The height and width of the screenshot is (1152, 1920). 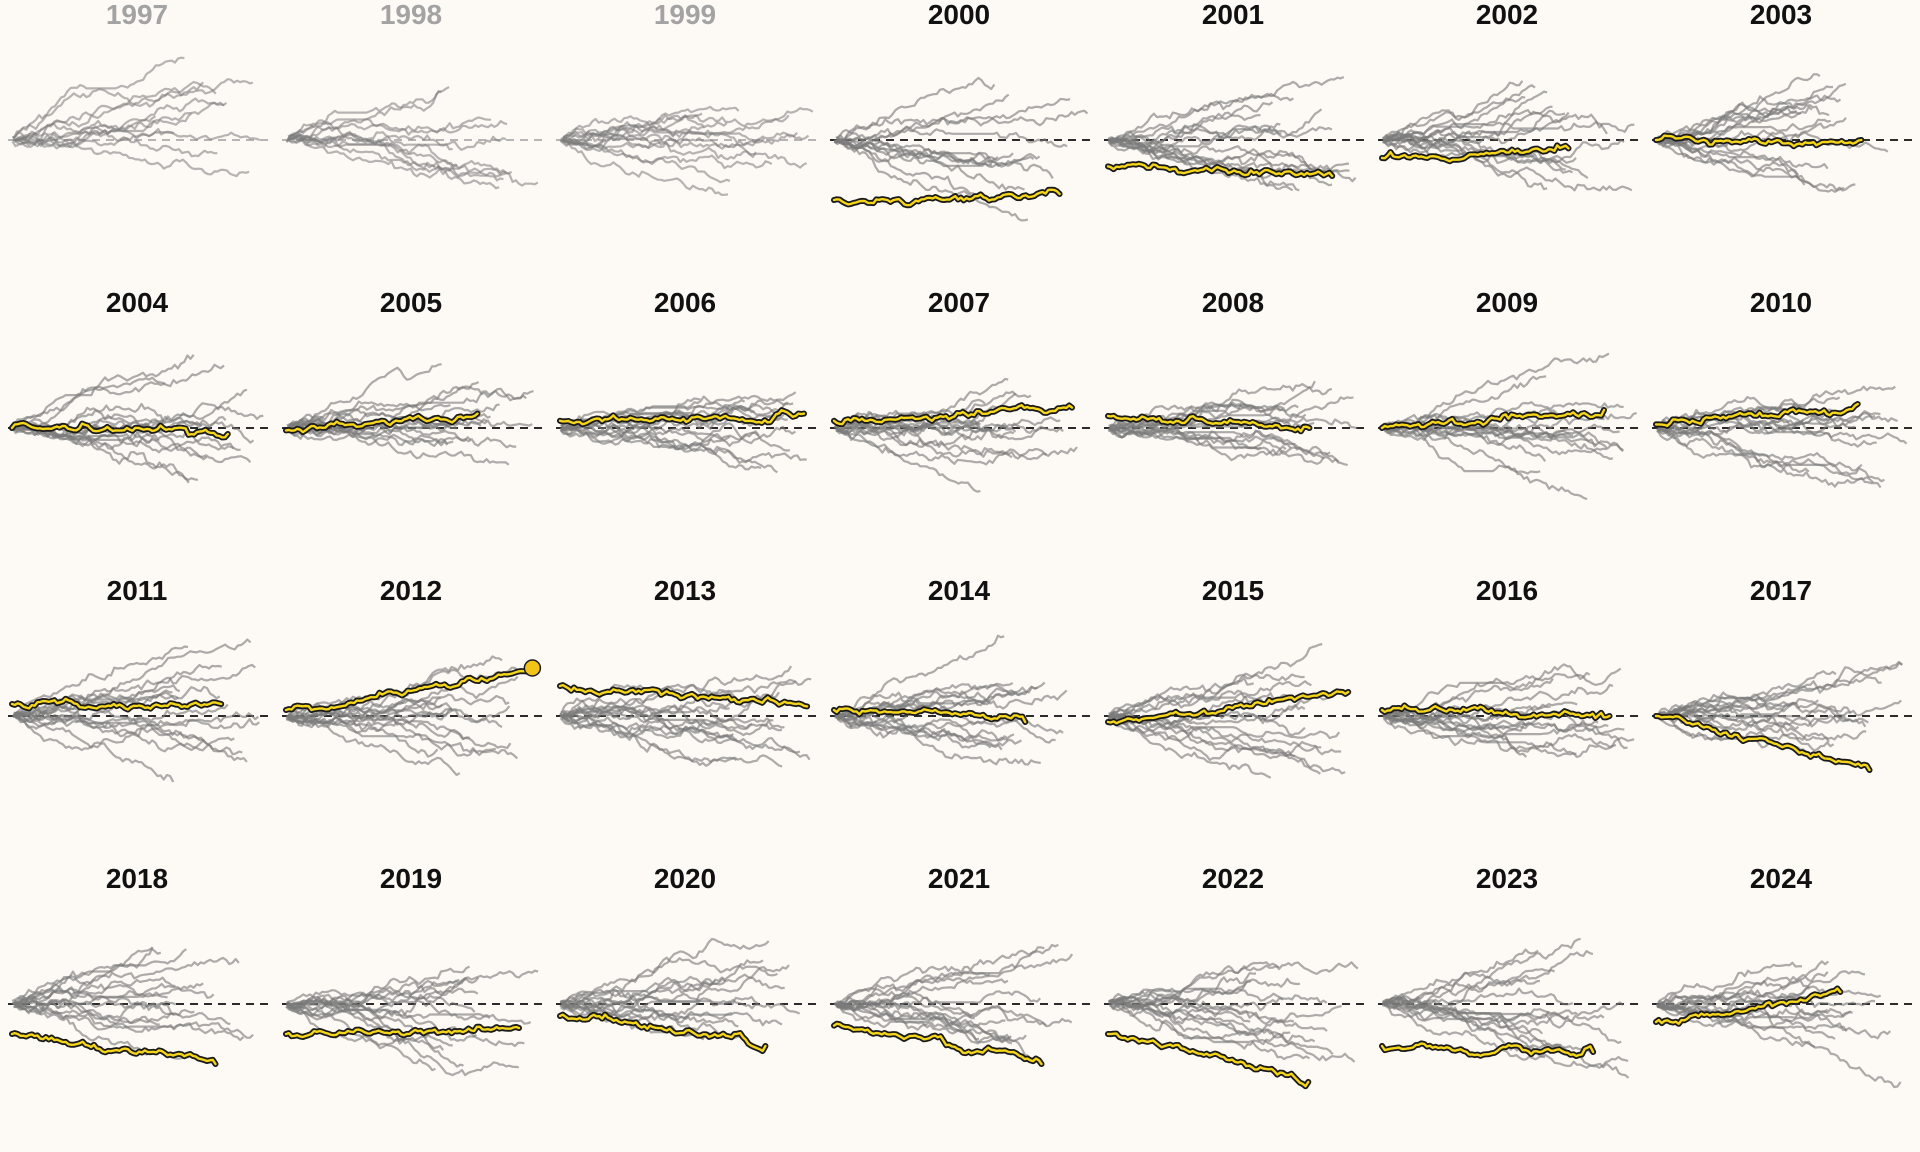 I want to click on panel-2023: 2023, so click(x=1507, y=1008).